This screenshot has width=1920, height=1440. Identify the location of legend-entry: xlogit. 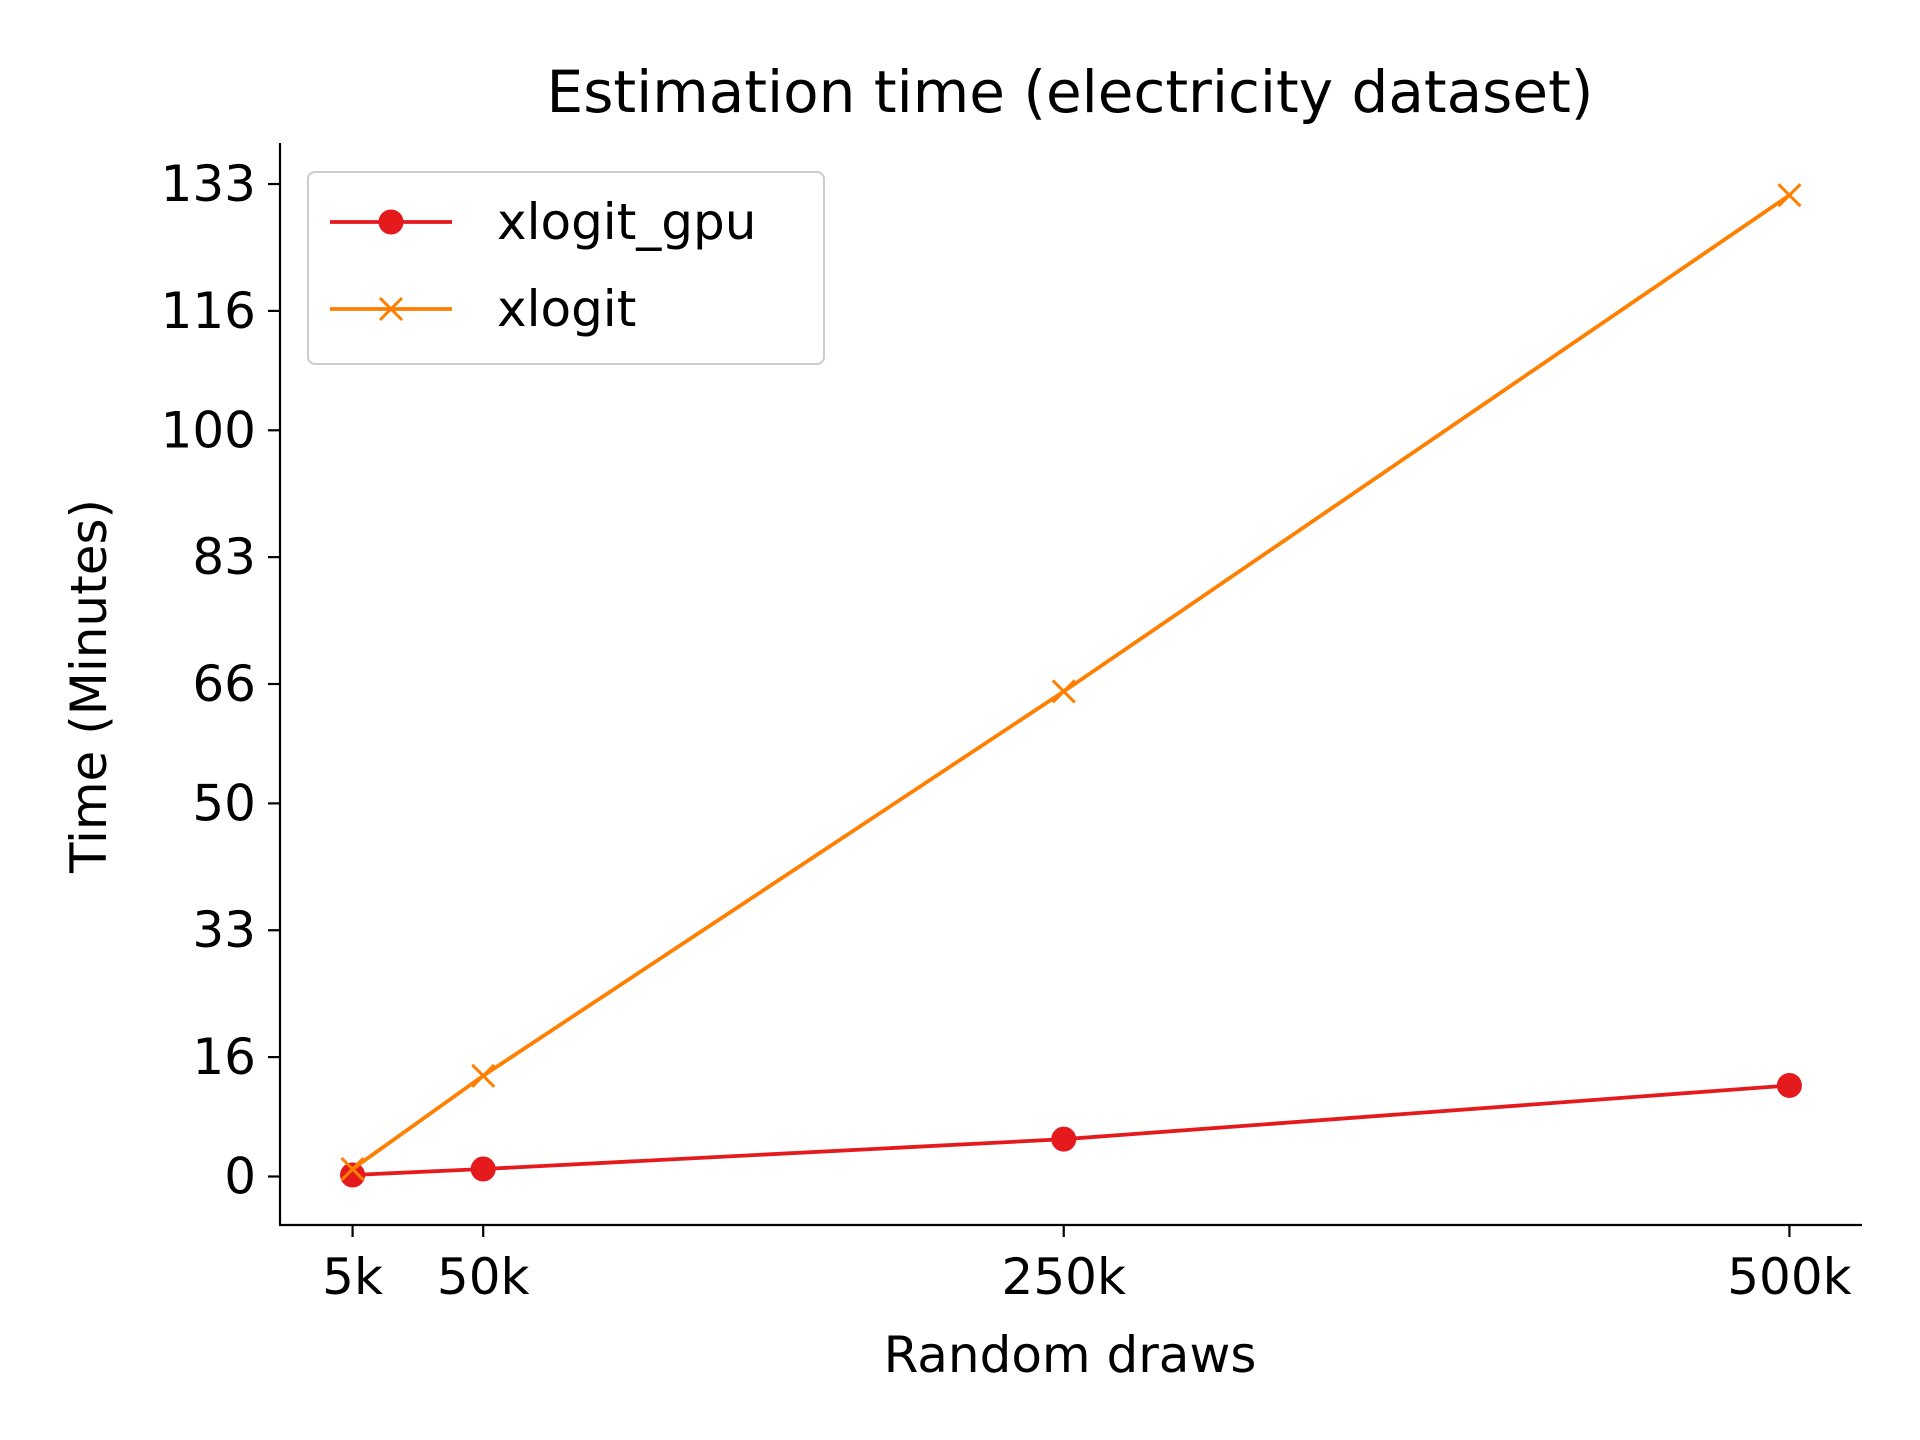
(483, 309).